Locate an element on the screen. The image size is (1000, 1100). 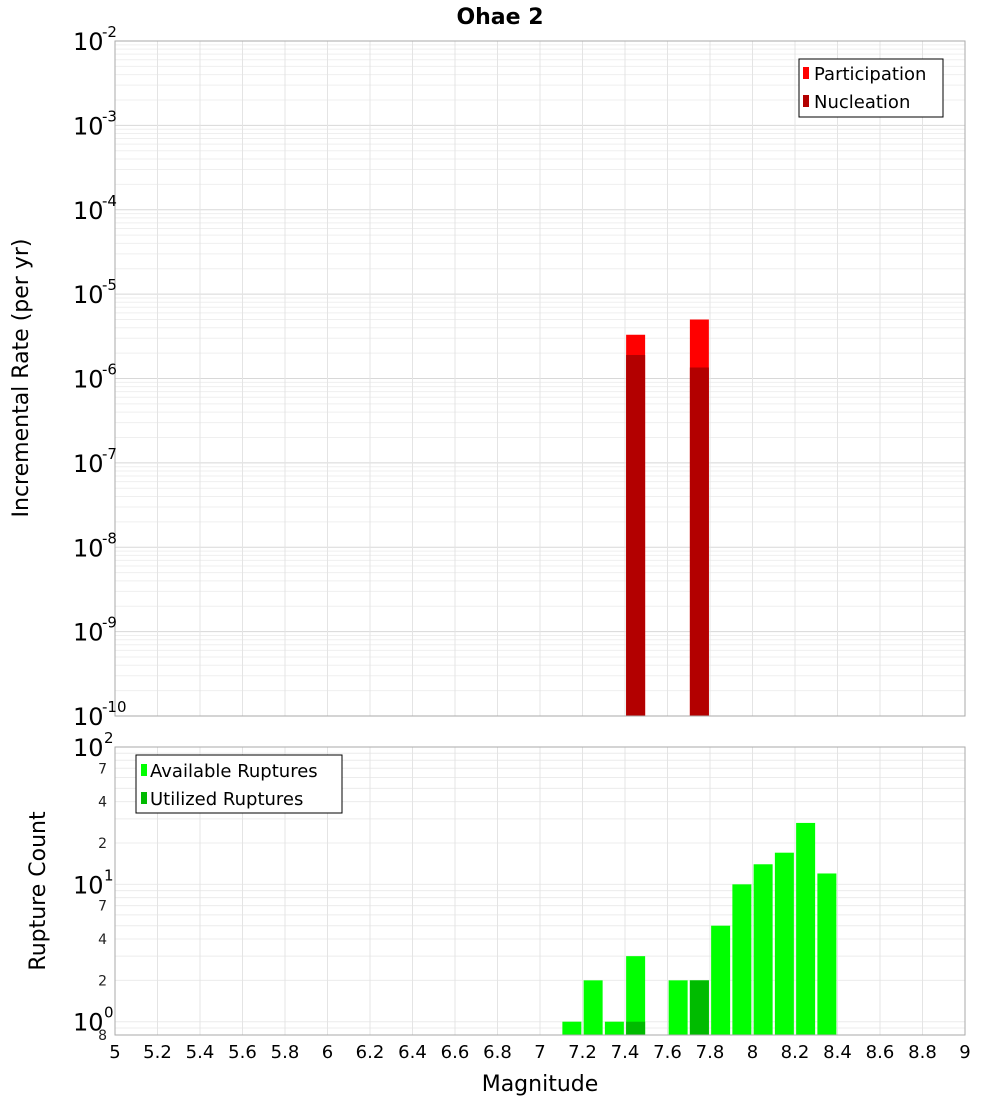
legend-label-utilized-ruptures: Utilized Ruptures is located at coordinates (226, 799).